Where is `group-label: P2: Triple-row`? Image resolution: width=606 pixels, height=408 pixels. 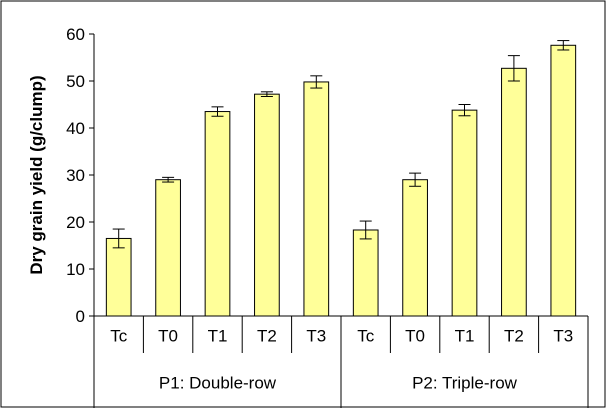 group-label: P2: Triple-row is located at coordinates (465, 383).